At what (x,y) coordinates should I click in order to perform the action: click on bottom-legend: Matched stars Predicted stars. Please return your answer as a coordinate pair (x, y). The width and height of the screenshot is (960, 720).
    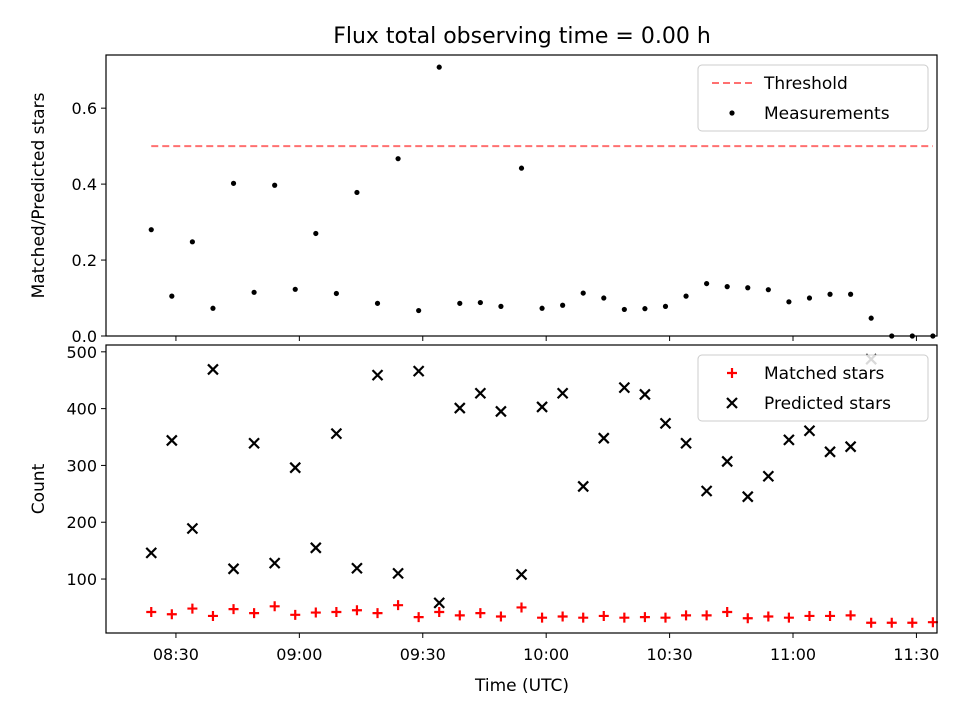
    Looking at the image, I should click on (813, 388).